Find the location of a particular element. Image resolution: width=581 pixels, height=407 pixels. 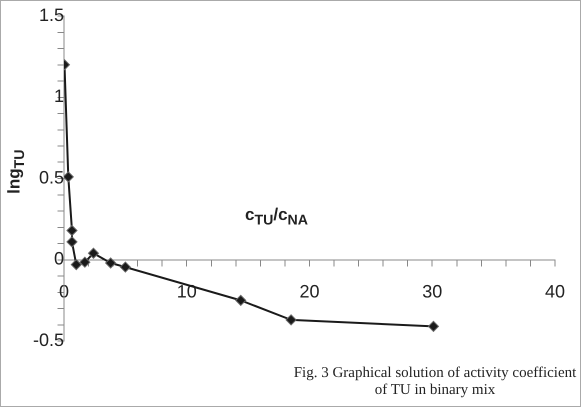

x-axis-title: c$_{TU}$/c$_{NA}$ is located at coordinates (276, 216).